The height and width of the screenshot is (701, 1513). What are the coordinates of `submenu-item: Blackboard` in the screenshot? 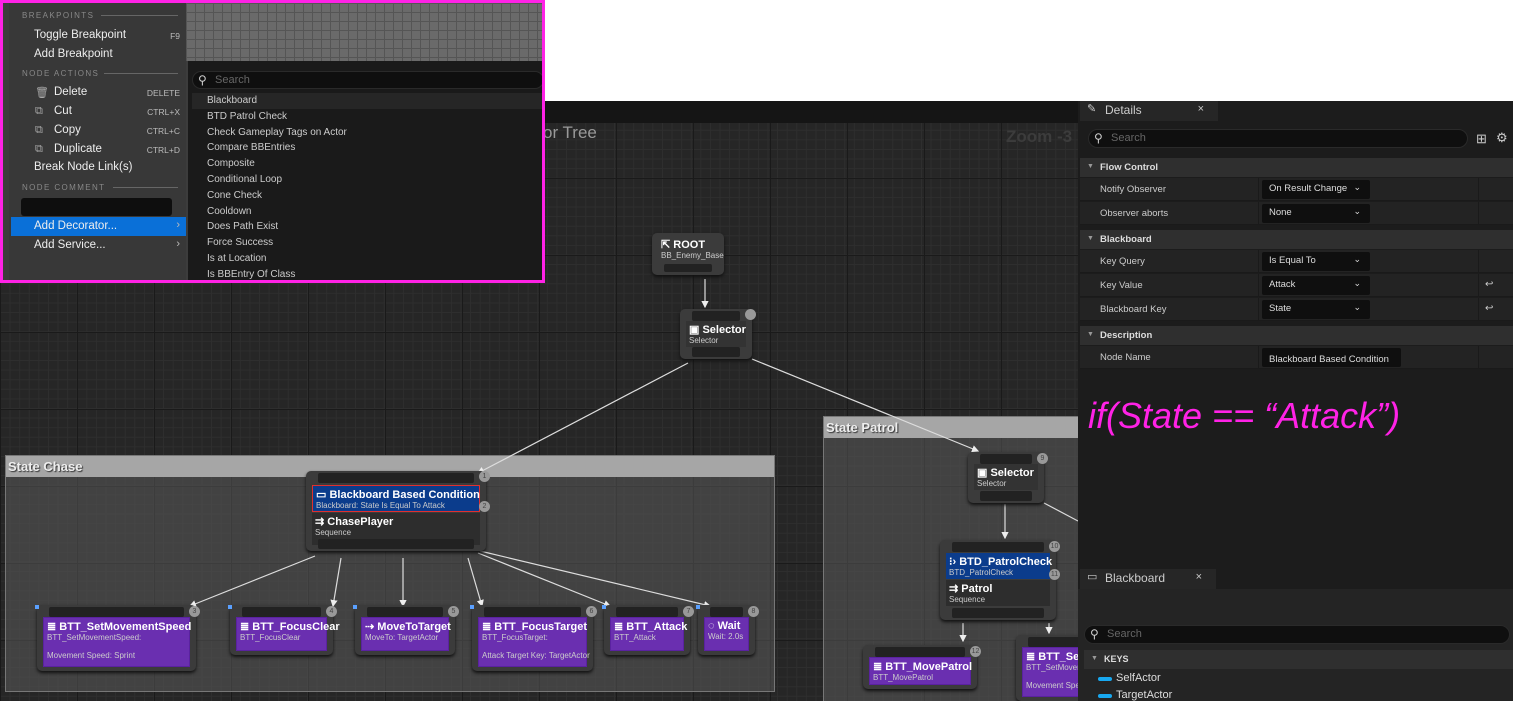 It's located at (367, 101).